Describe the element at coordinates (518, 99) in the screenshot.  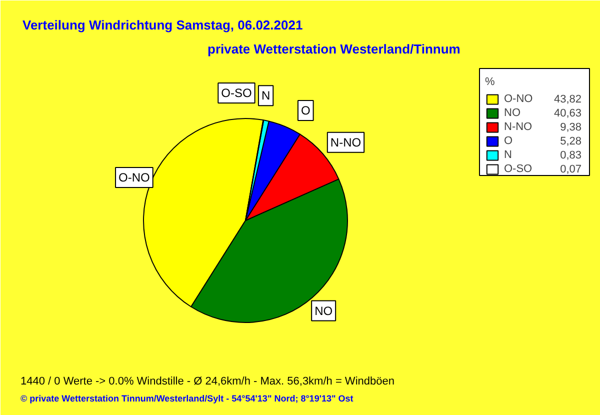
I see `legend-label: O-NO` at that location.